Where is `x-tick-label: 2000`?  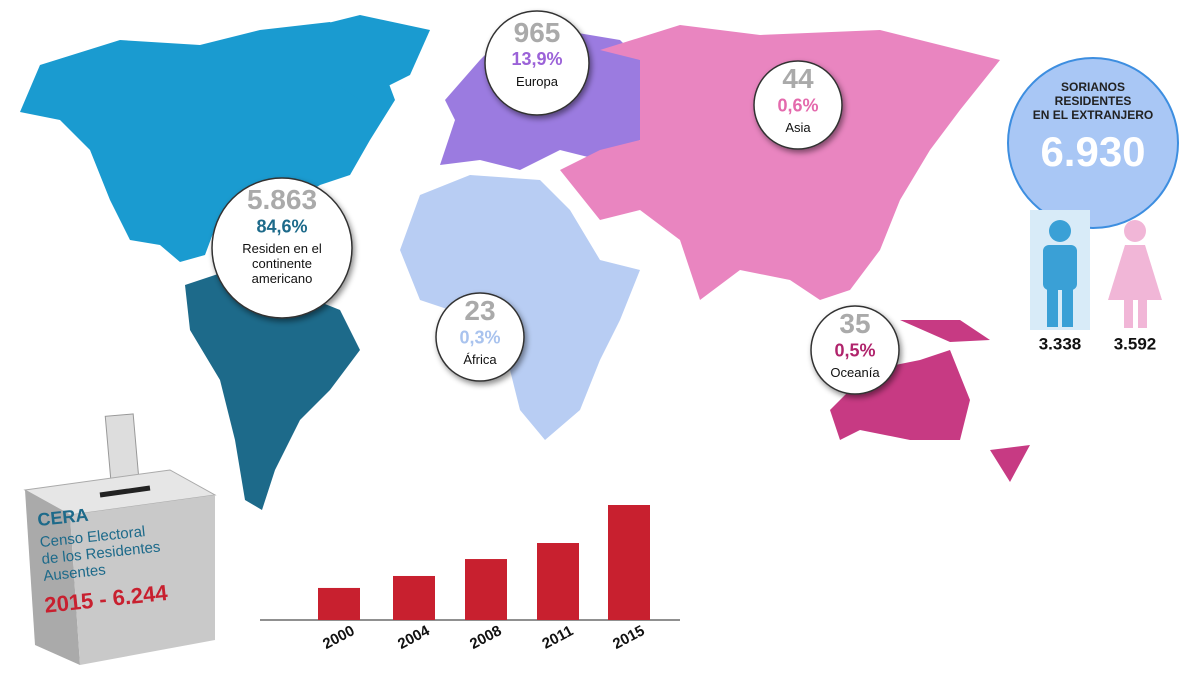
x-tick-label: 2000 is located at coordinates (338, 637).